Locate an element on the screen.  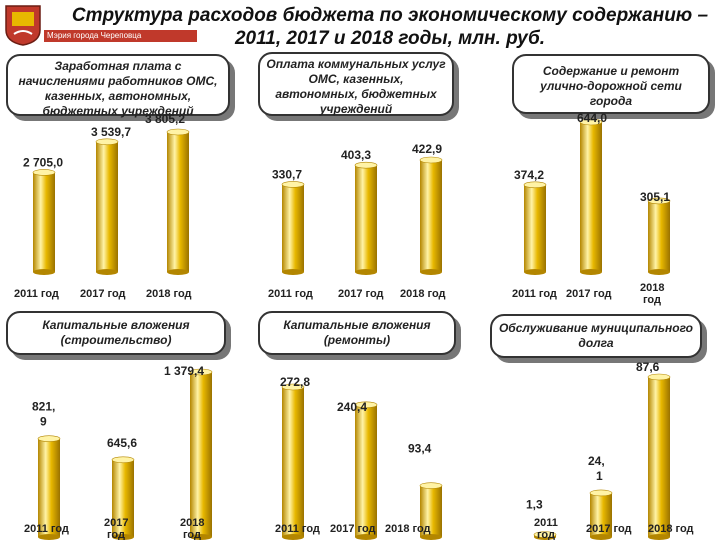
data-label: 821, 9 is located at coordinates (43, 414).